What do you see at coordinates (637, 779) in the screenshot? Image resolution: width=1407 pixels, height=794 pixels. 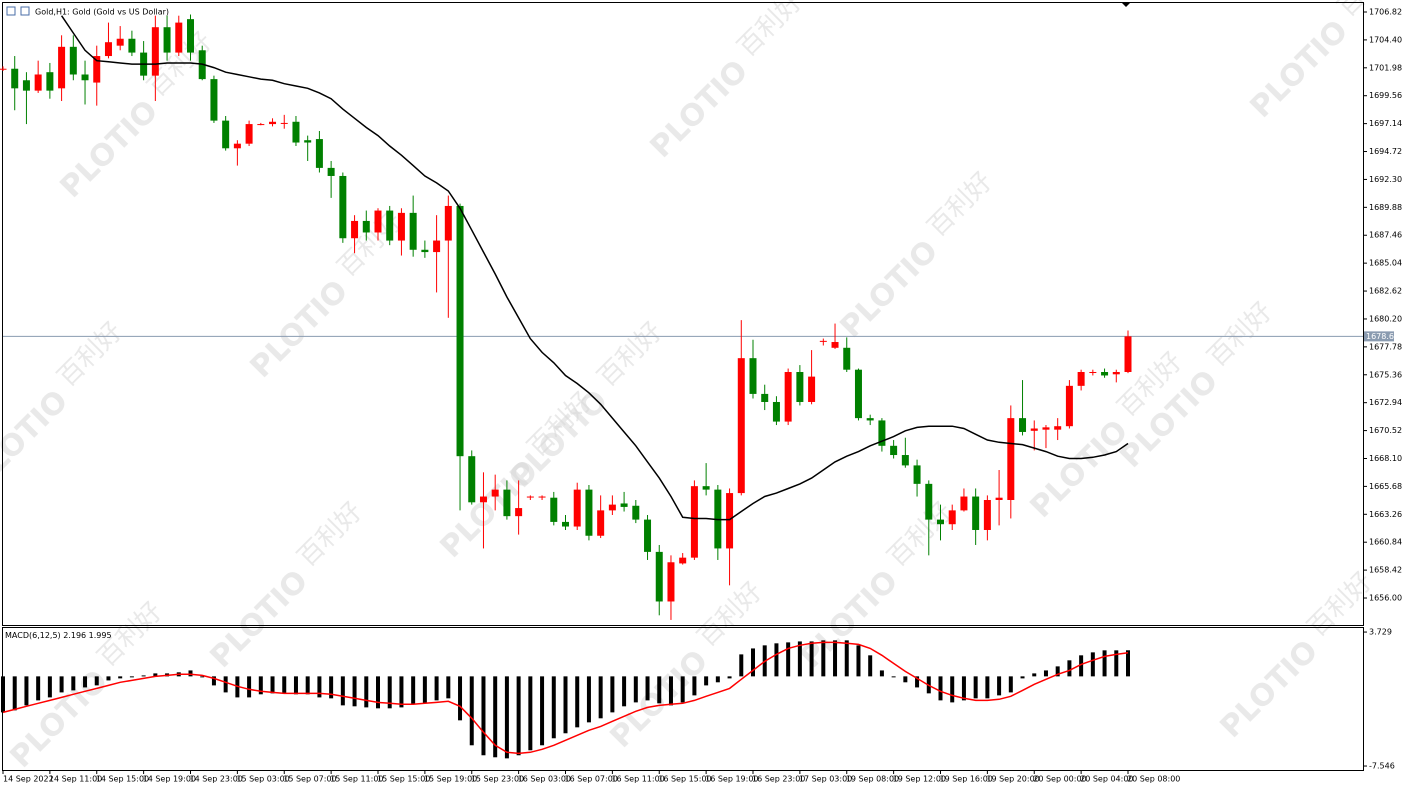 I see `x-tick-label: 16 Sep 11:00` at bounding box center [637, 779].